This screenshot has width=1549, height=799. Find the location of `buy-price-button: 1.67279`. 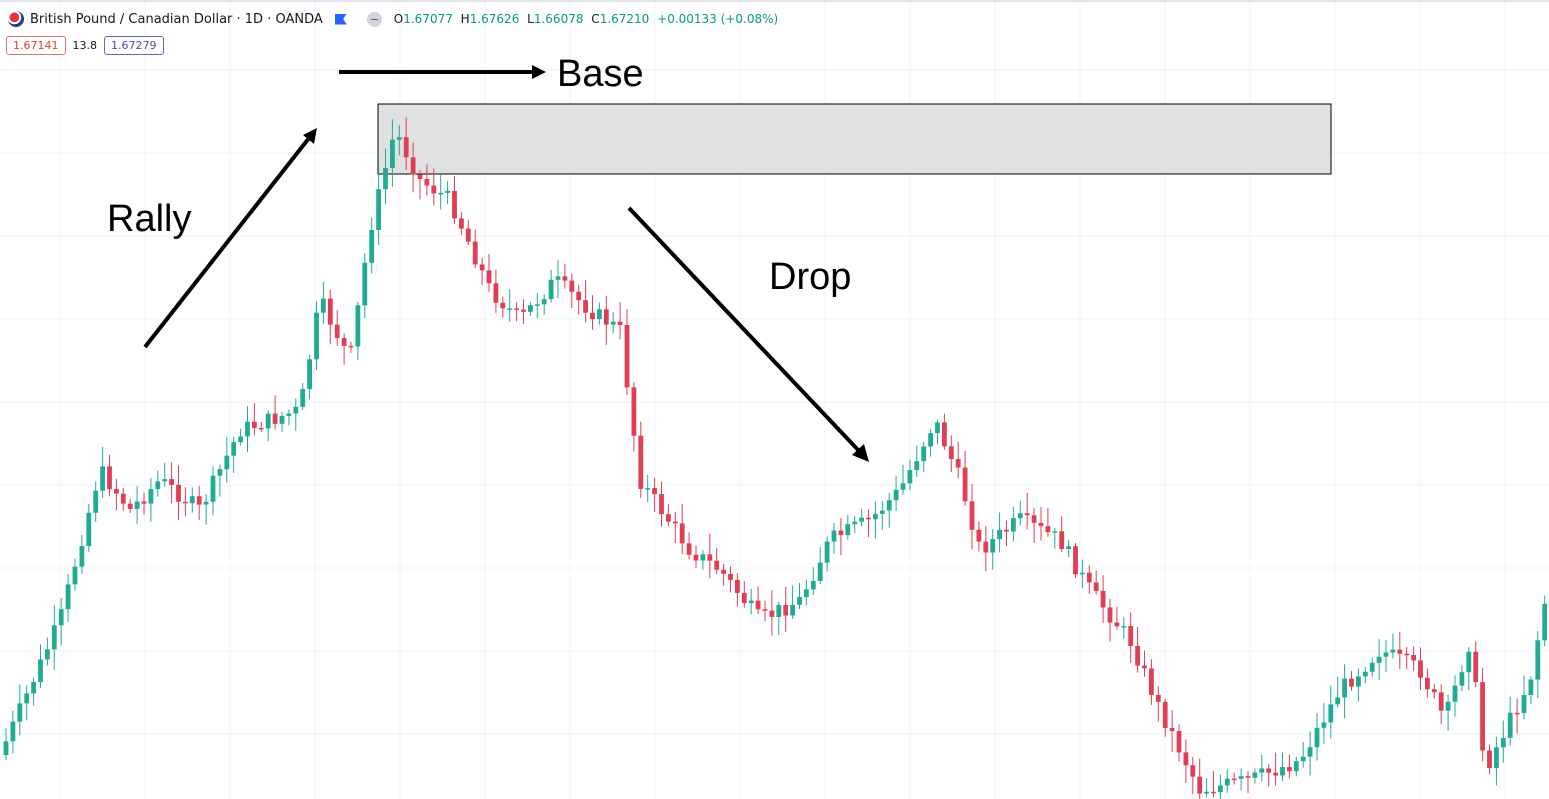

buy-price-button: 1.67279 is located at coordinates (134, 45).